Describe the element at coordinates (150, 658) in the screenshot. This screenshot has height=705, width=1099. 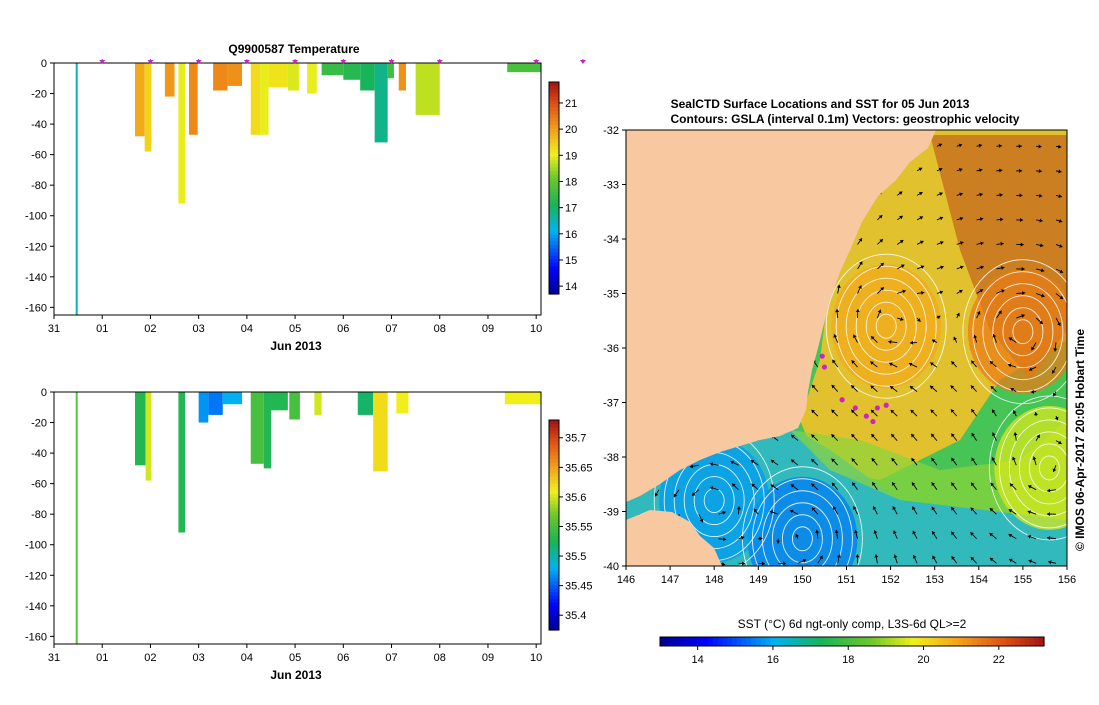
I see `x-tick-label: 02` at that location.